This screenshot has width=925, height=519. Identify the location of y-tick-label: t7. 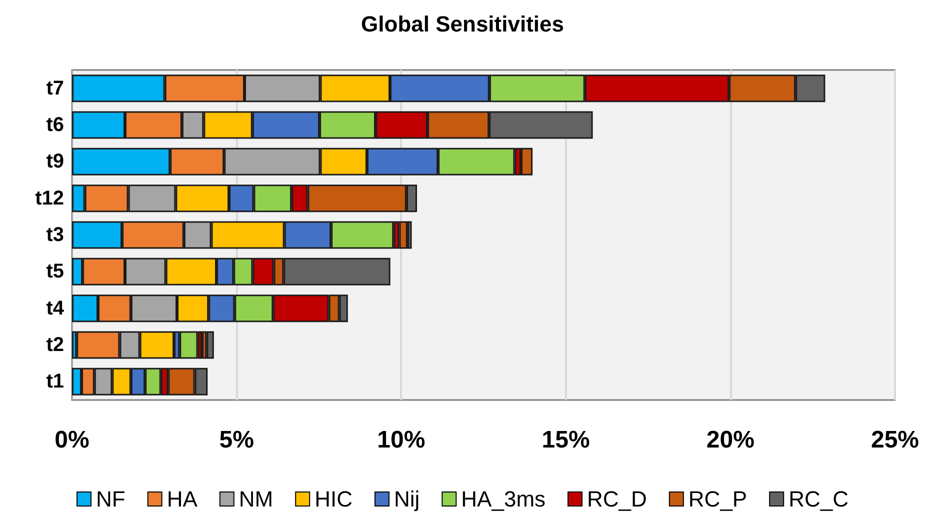
(55, 88).